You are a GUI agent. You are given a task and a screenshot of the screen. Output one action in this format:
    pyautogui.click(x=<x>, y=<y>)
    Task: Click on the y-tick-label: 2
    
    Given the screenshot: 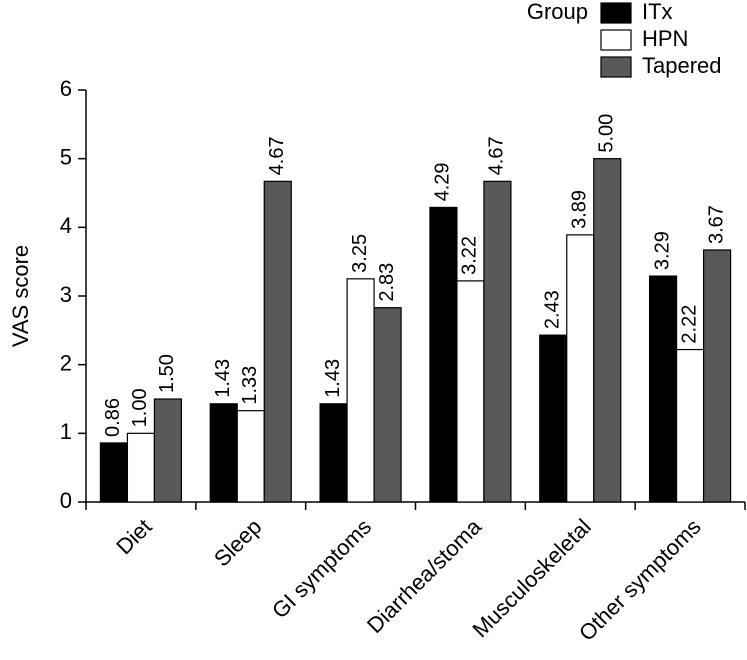 What is the action you would take?
    pyautogui.click(x=66, y=362)
    